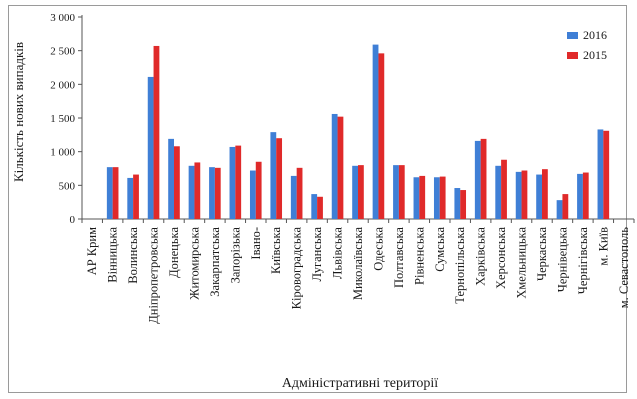 The image size is (637, 399). I want to click on x-tick-label: Луганська, so click(317, 254).